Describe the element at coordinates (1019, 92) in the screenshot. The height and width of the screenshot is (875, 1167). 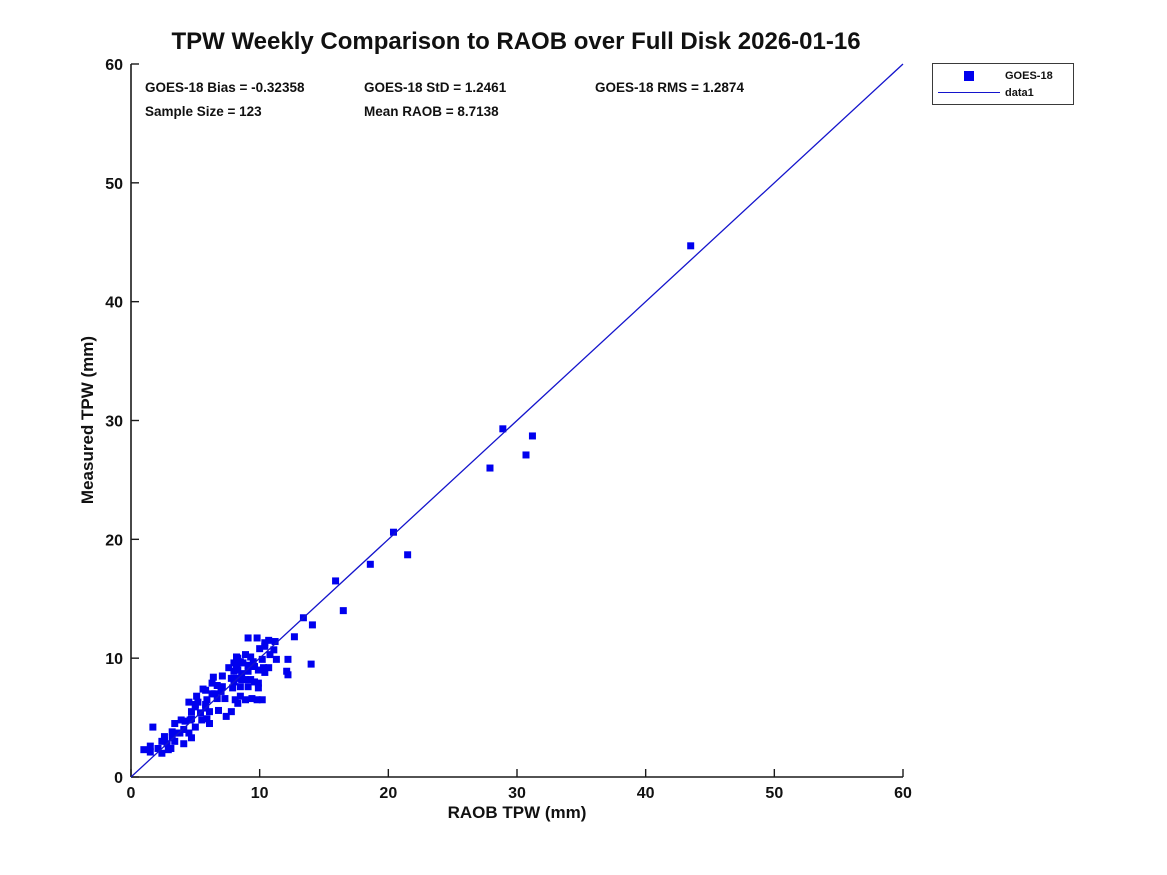
I see `legend-label-data1: data1` at that location.